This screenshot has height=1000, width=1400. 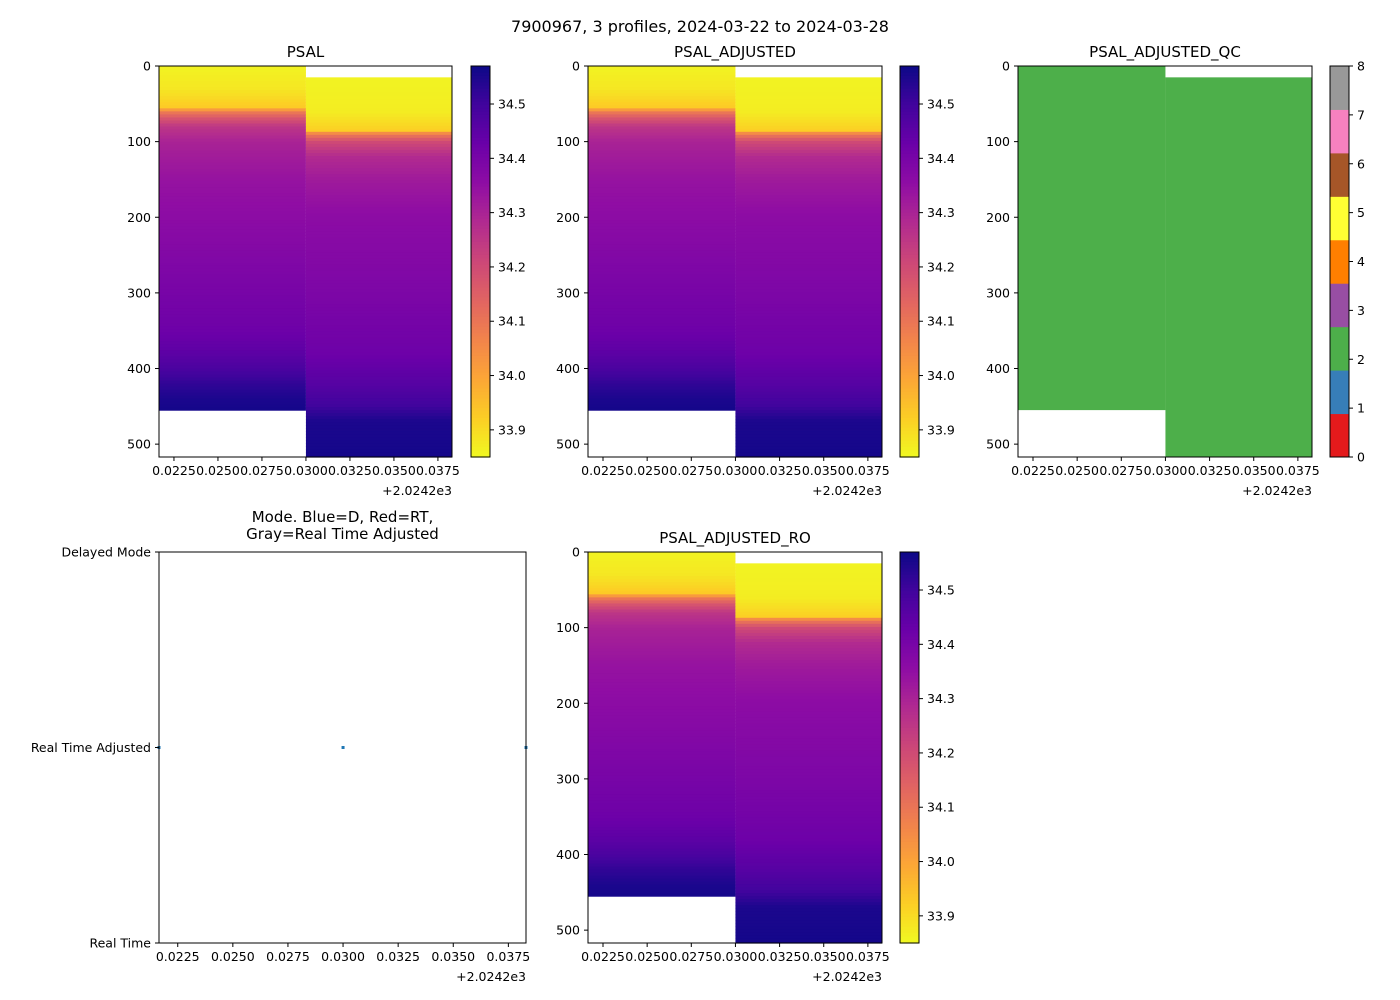 What do you see at coordinates (941, 375) in the screenshot?
I see `colorbar-tick-label: 34.0` at bounding box center [941, 375].